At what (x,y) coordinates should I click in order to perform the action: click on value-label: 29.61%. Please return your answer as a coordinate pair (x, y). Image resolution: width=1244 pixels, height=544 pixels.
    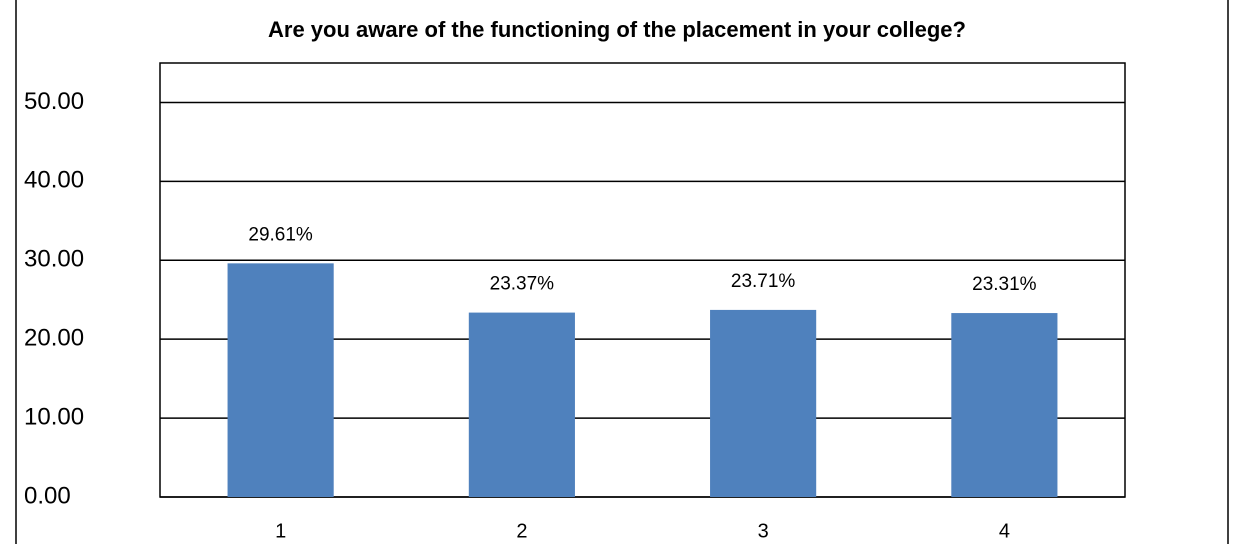
    Looking at the image, I should click on (280, 234).